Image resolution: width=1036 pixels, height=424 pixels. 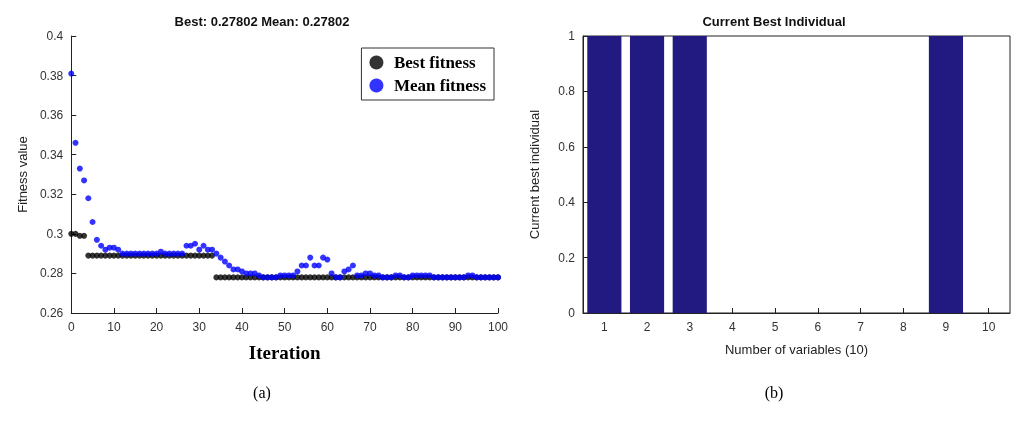 What do you see at coordinates (903, 327) in the screenshot?
I see `x-tick-label: 8` at bounding box center [903, 327].